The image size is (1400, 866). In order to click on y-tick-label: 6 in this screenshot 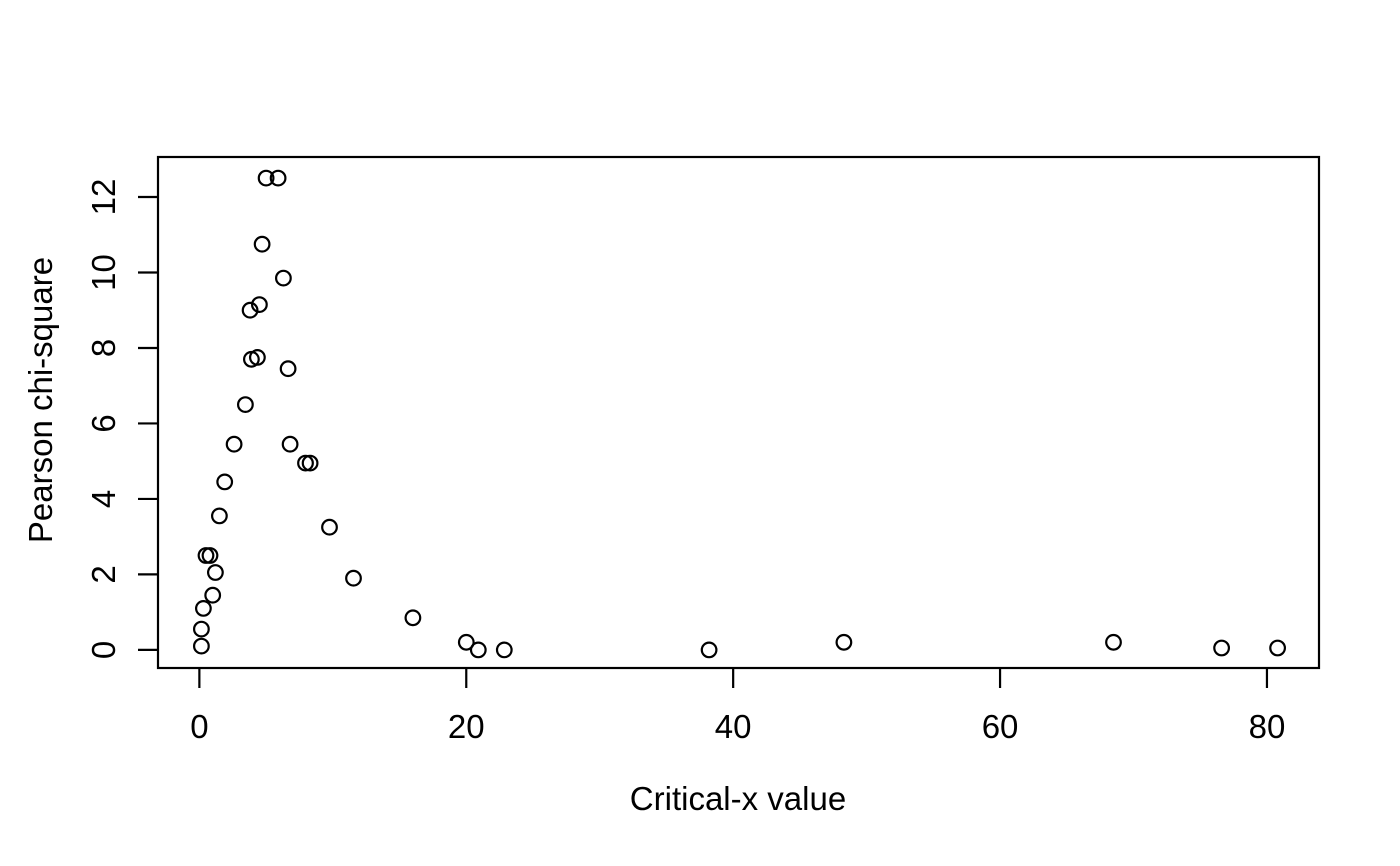, I will do `click(103, 423)`.